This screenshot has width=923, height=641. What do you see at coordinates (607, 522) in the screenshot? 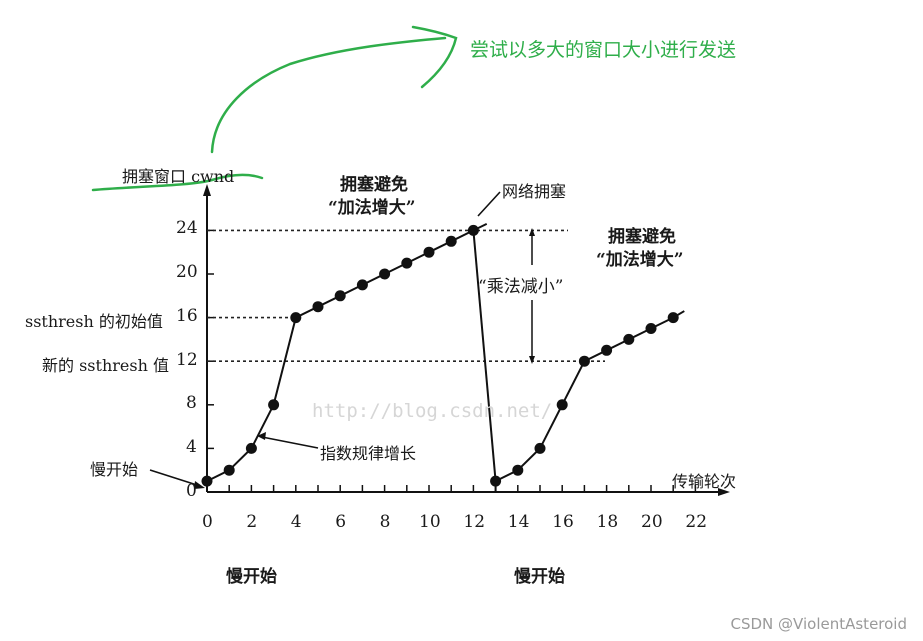
I see `x-tick-18: 18` at bounding box center [607, 522].